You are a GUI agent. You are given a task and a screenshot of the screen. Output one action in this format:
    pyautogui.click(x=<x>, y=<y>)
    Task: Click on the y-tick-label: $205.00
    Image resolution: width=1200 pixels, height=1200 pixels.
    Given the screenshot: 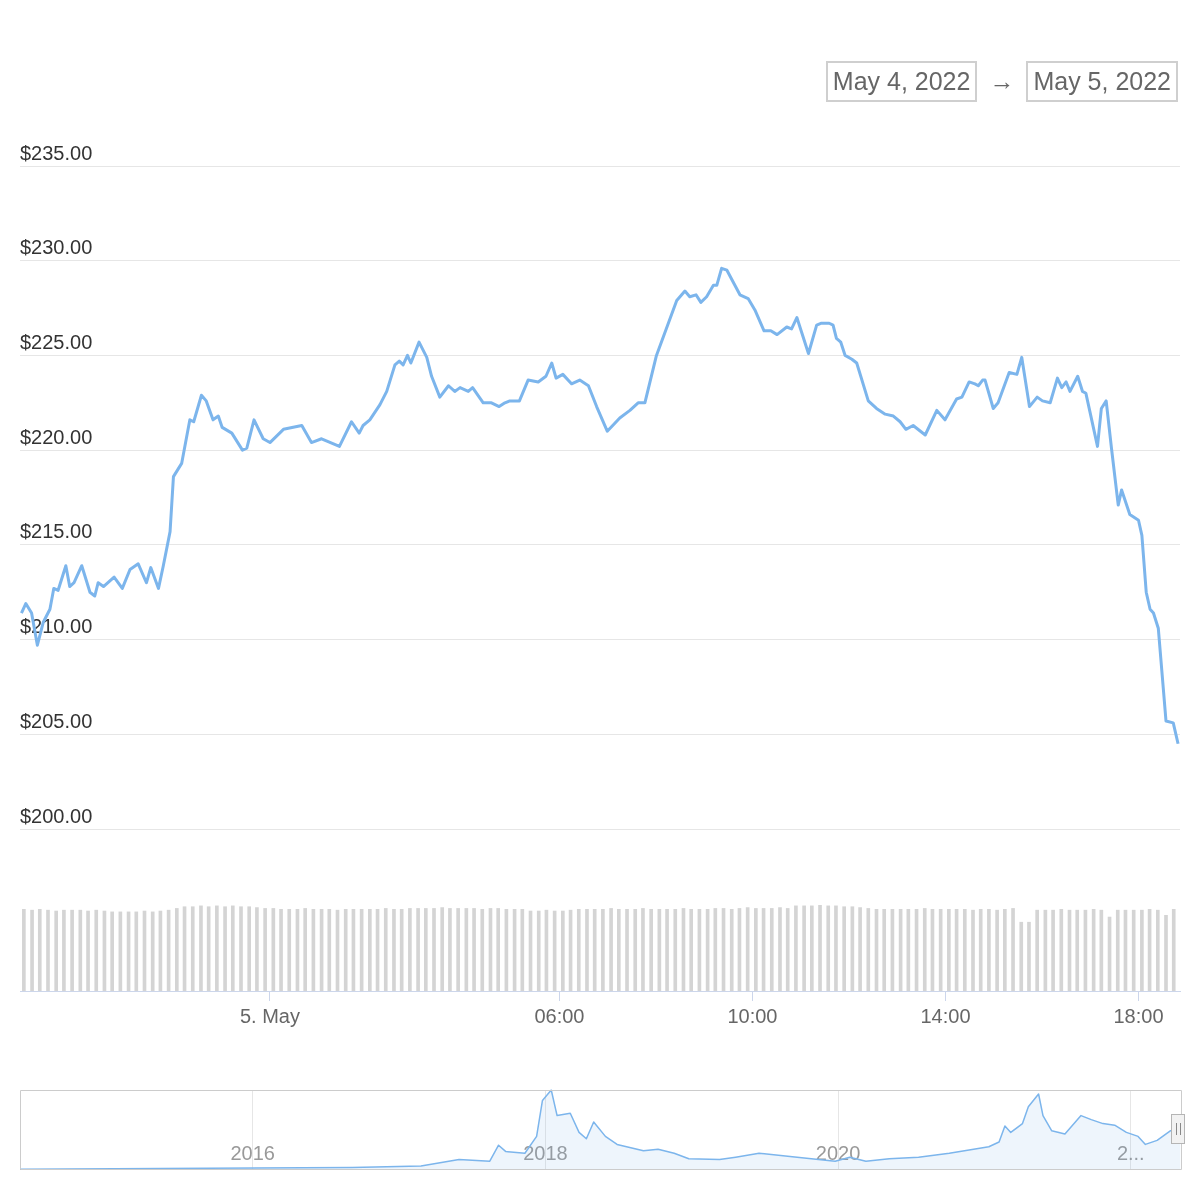 What is the action you would take?
    pyautogui.click(x=56, y=720)
    